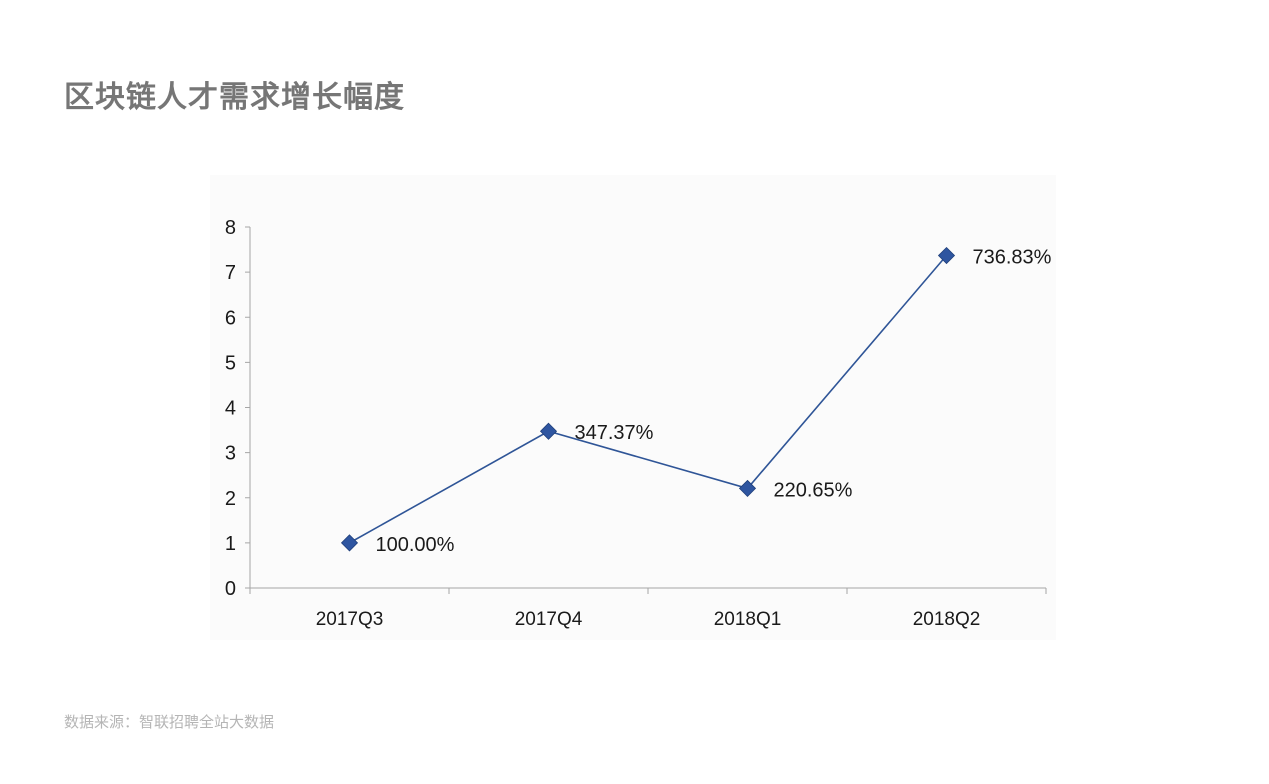  I want to click on x-tick-label: 2017Q4, so click(549, 619).